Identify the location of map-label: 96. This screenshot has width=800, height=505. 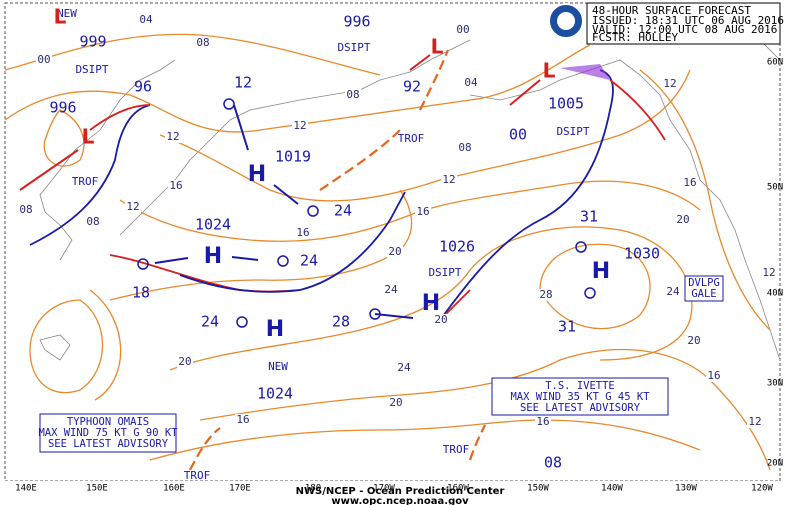
(143, 87).